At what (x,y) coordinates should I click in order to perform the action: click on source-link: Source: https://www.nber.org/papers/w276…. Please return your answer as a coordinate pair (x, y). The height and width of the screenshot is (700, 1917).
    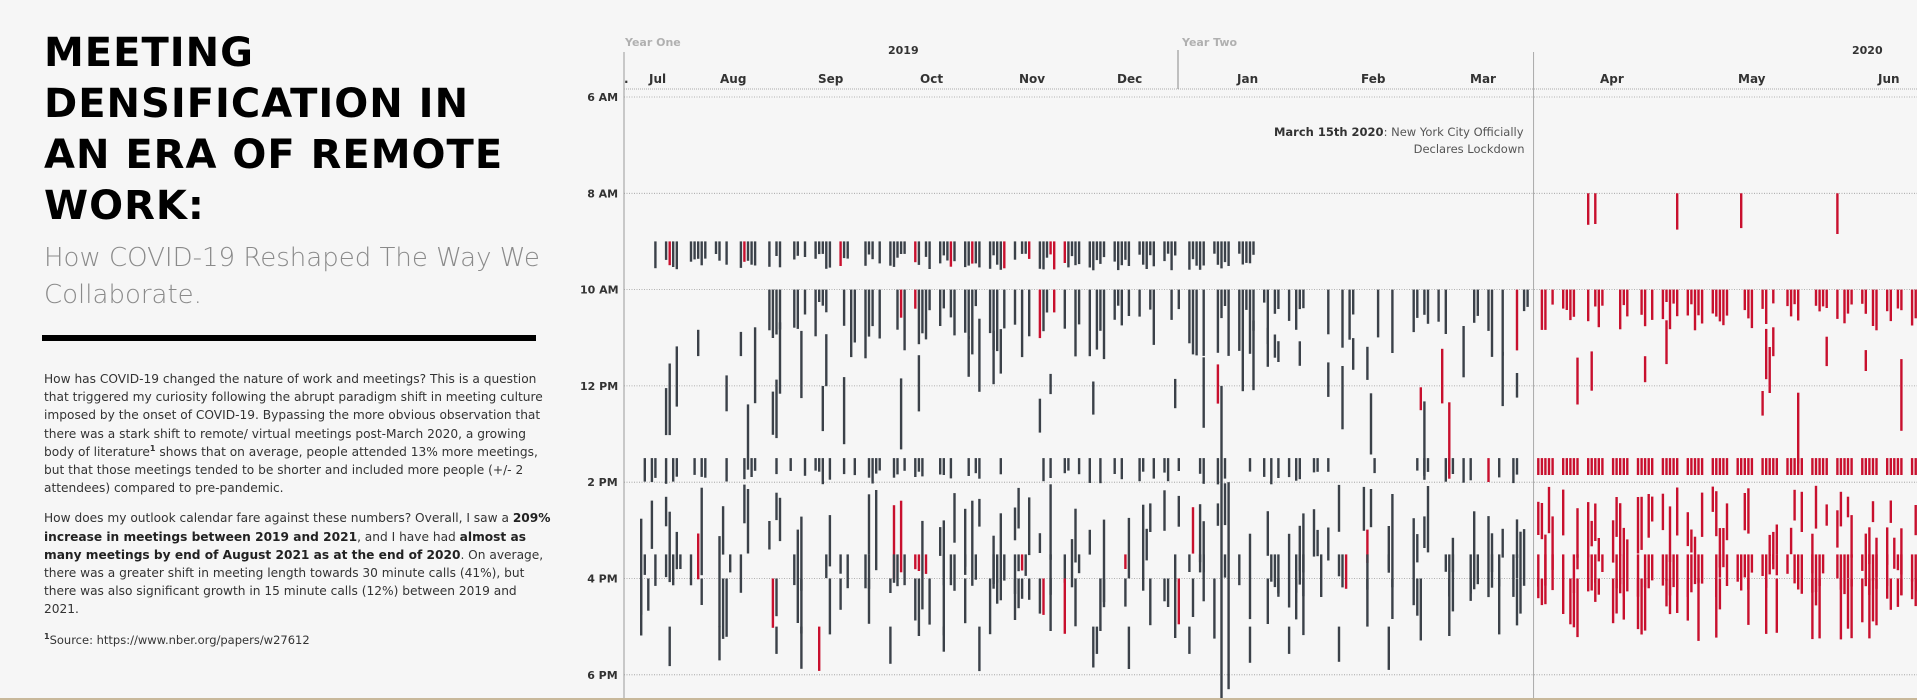
    Looking at the image, I should click on (179, 639).